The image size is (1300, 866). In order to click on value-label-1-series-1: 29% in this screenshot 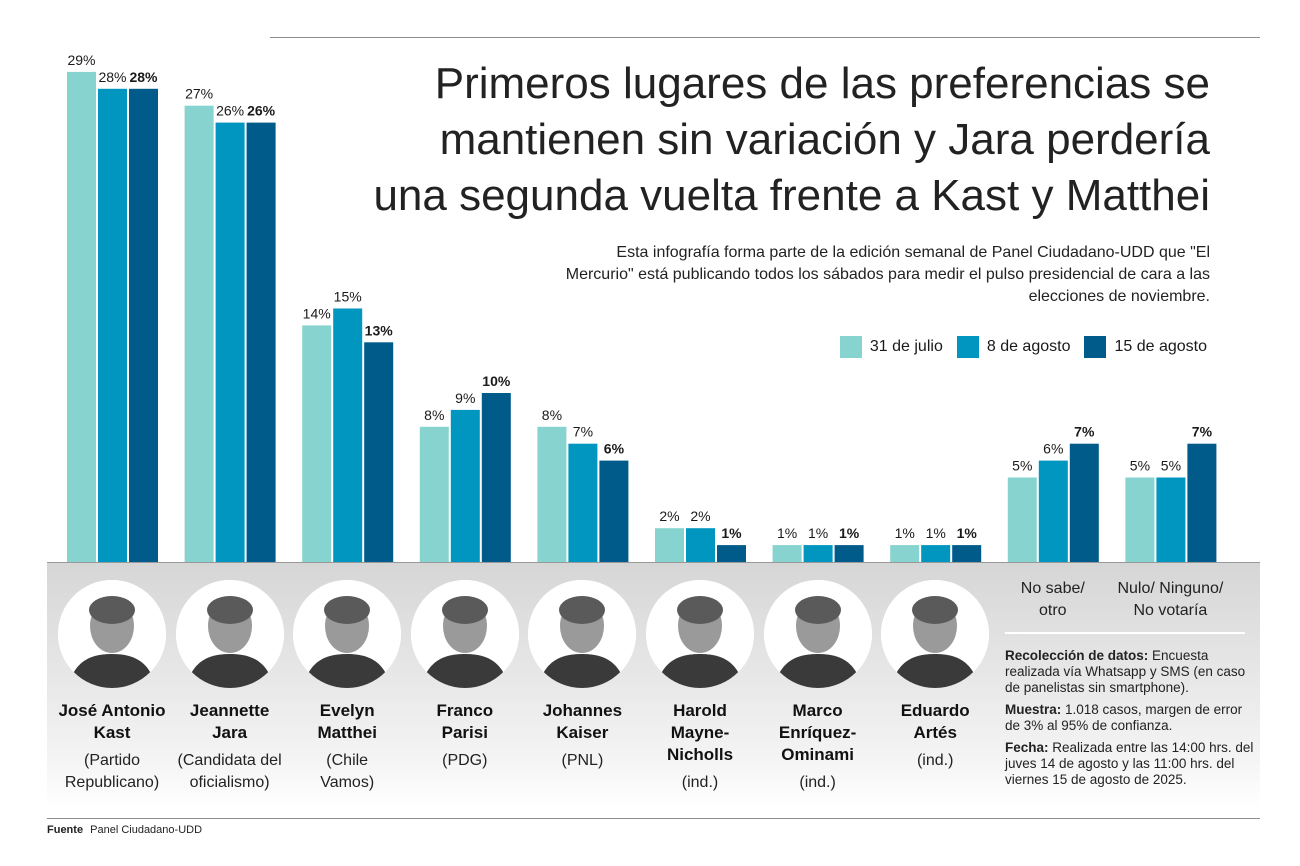, I will do `click(81, 60)`.